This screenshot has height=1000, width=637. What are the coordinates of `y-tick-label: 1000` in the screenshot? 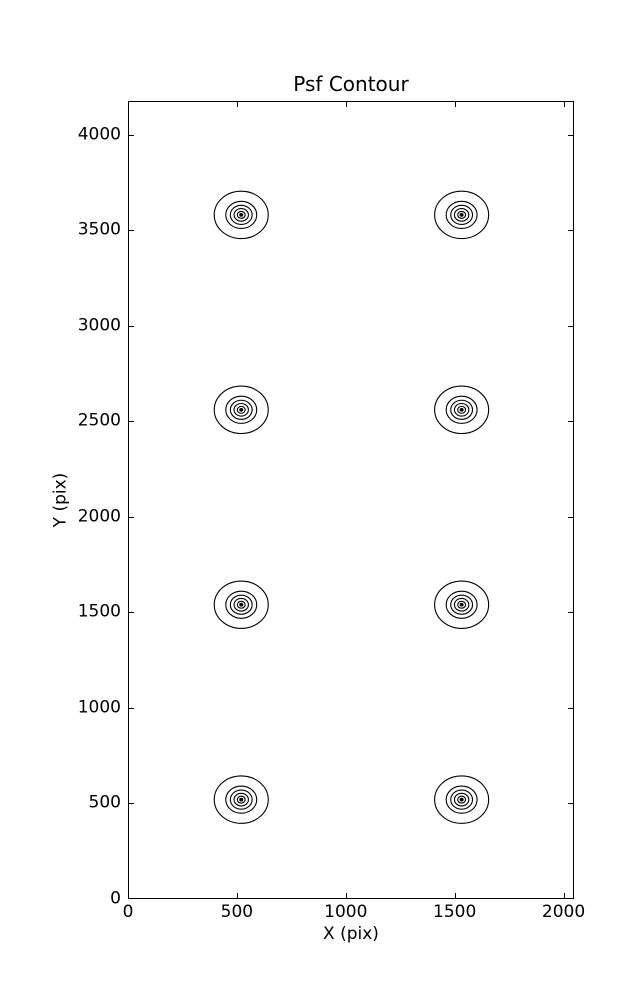 It's located at (99, 707).